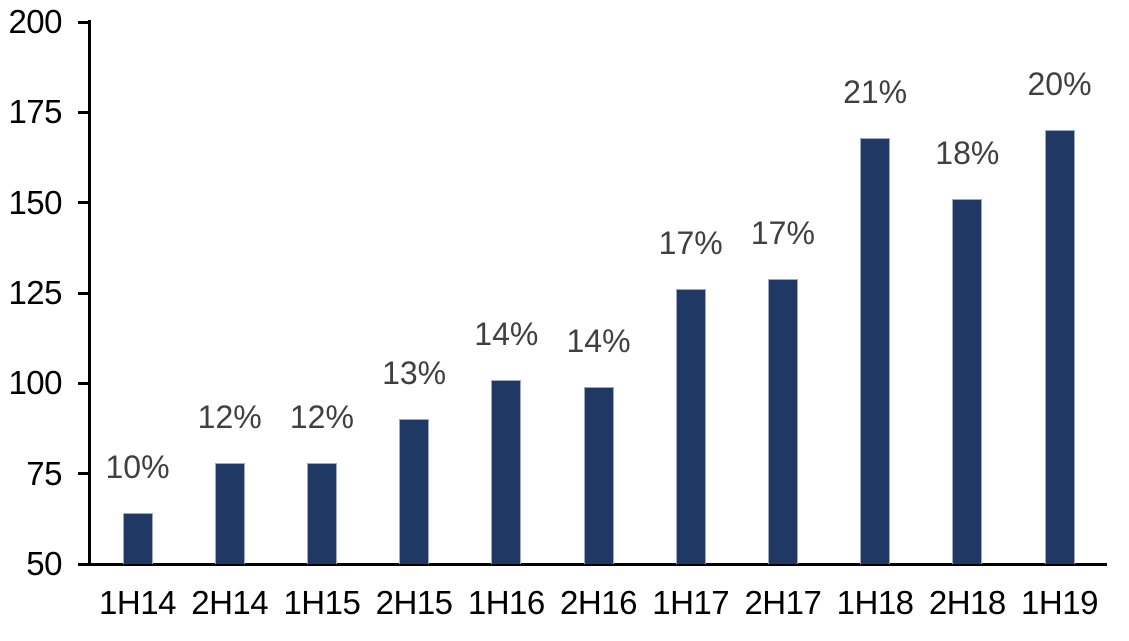 This screenshot has width=1129, height=641. What do you see at coordinates (44, 563) in the screenshot?
I see `y-tick-label: 50` at bounding box center [44, 563].